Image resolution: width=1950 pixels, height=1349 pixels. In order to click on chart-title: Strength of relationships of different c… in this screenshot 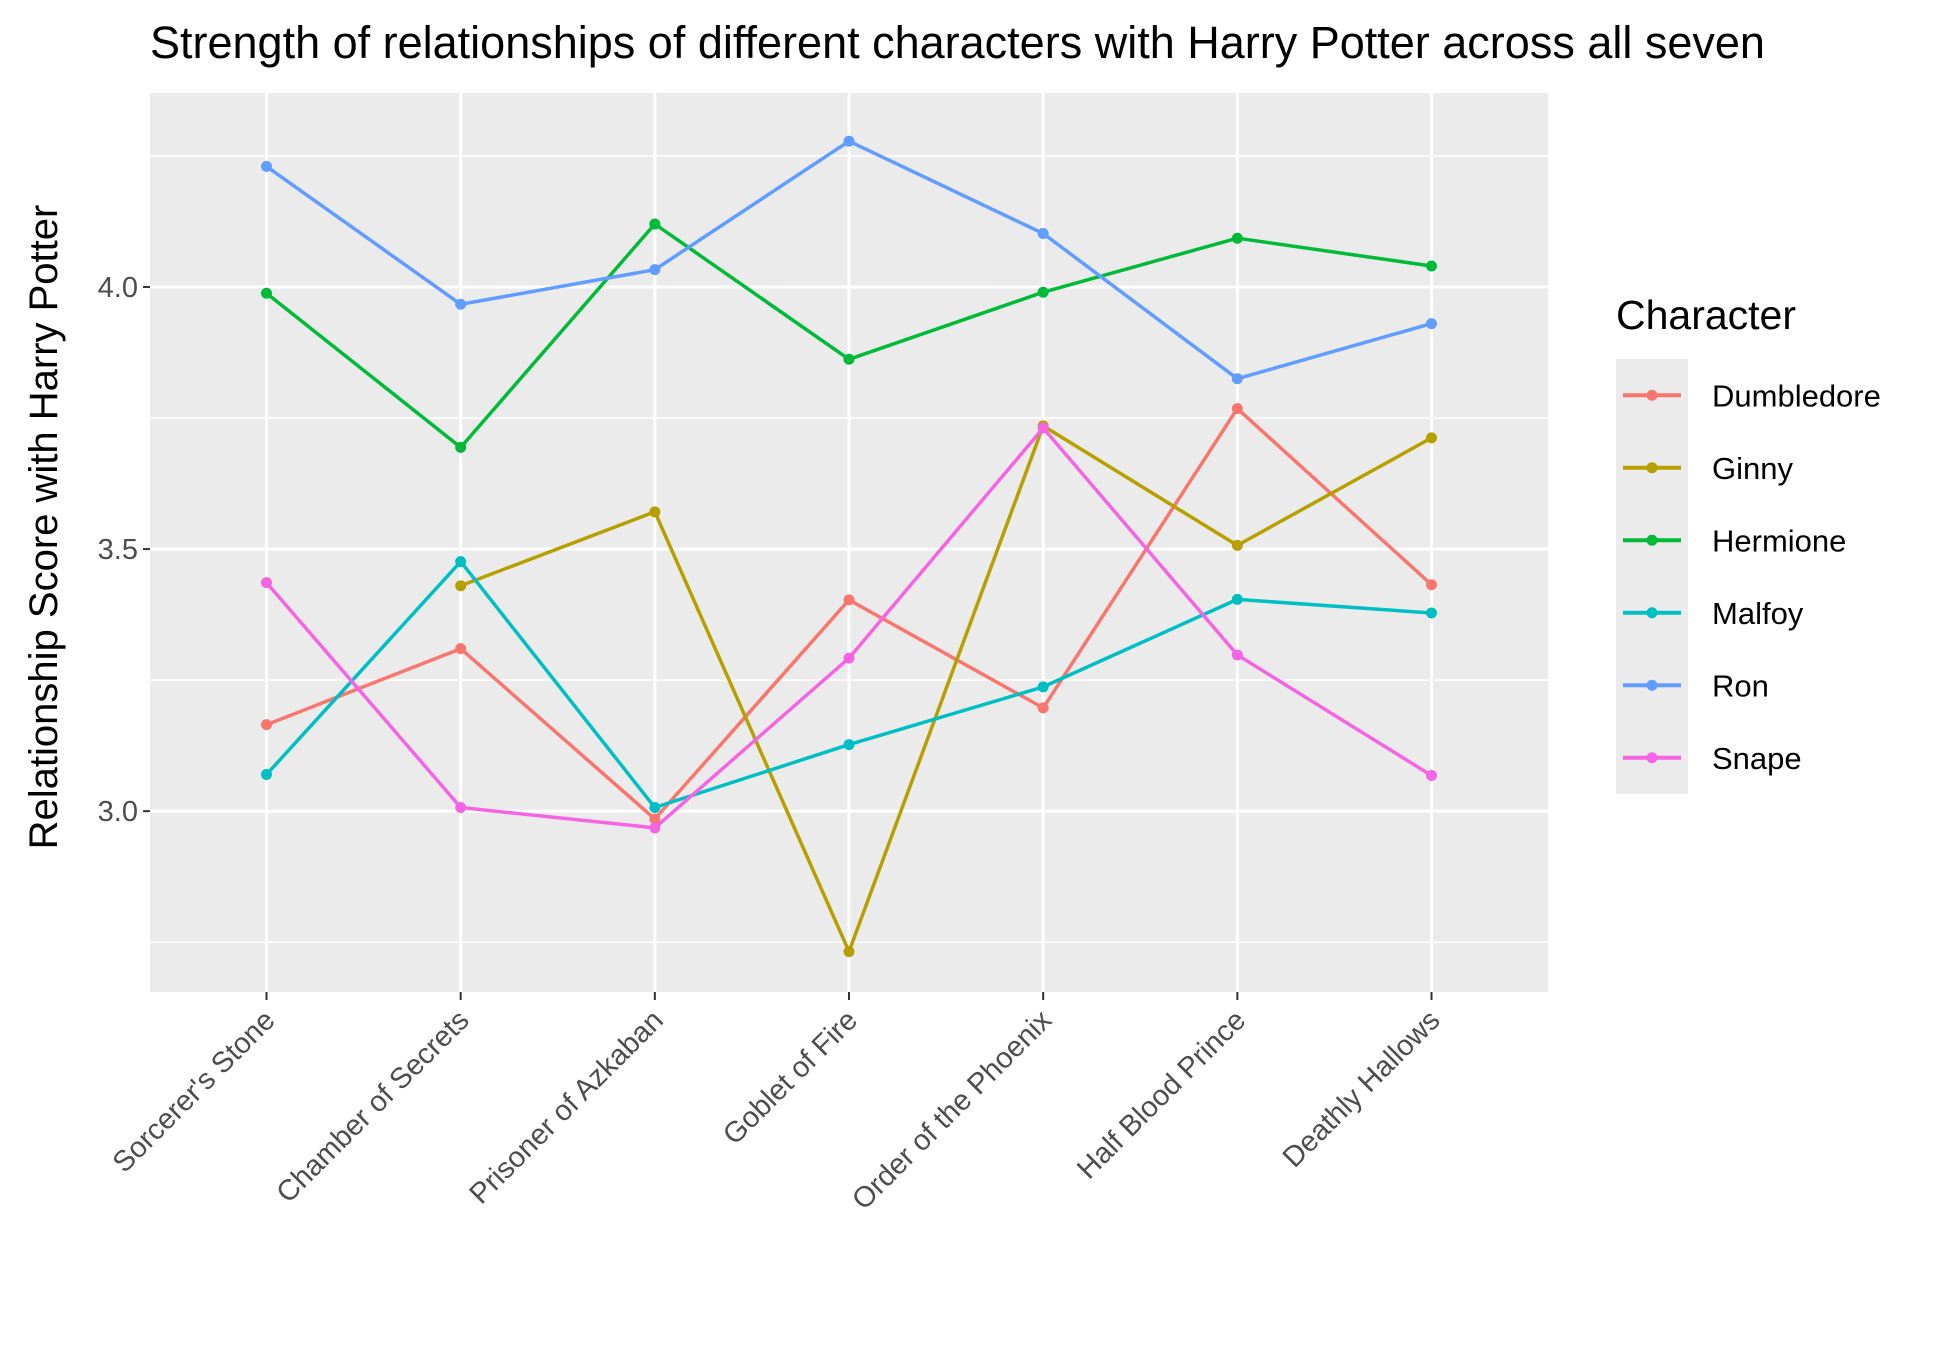, I will do `click(957, 42)`.